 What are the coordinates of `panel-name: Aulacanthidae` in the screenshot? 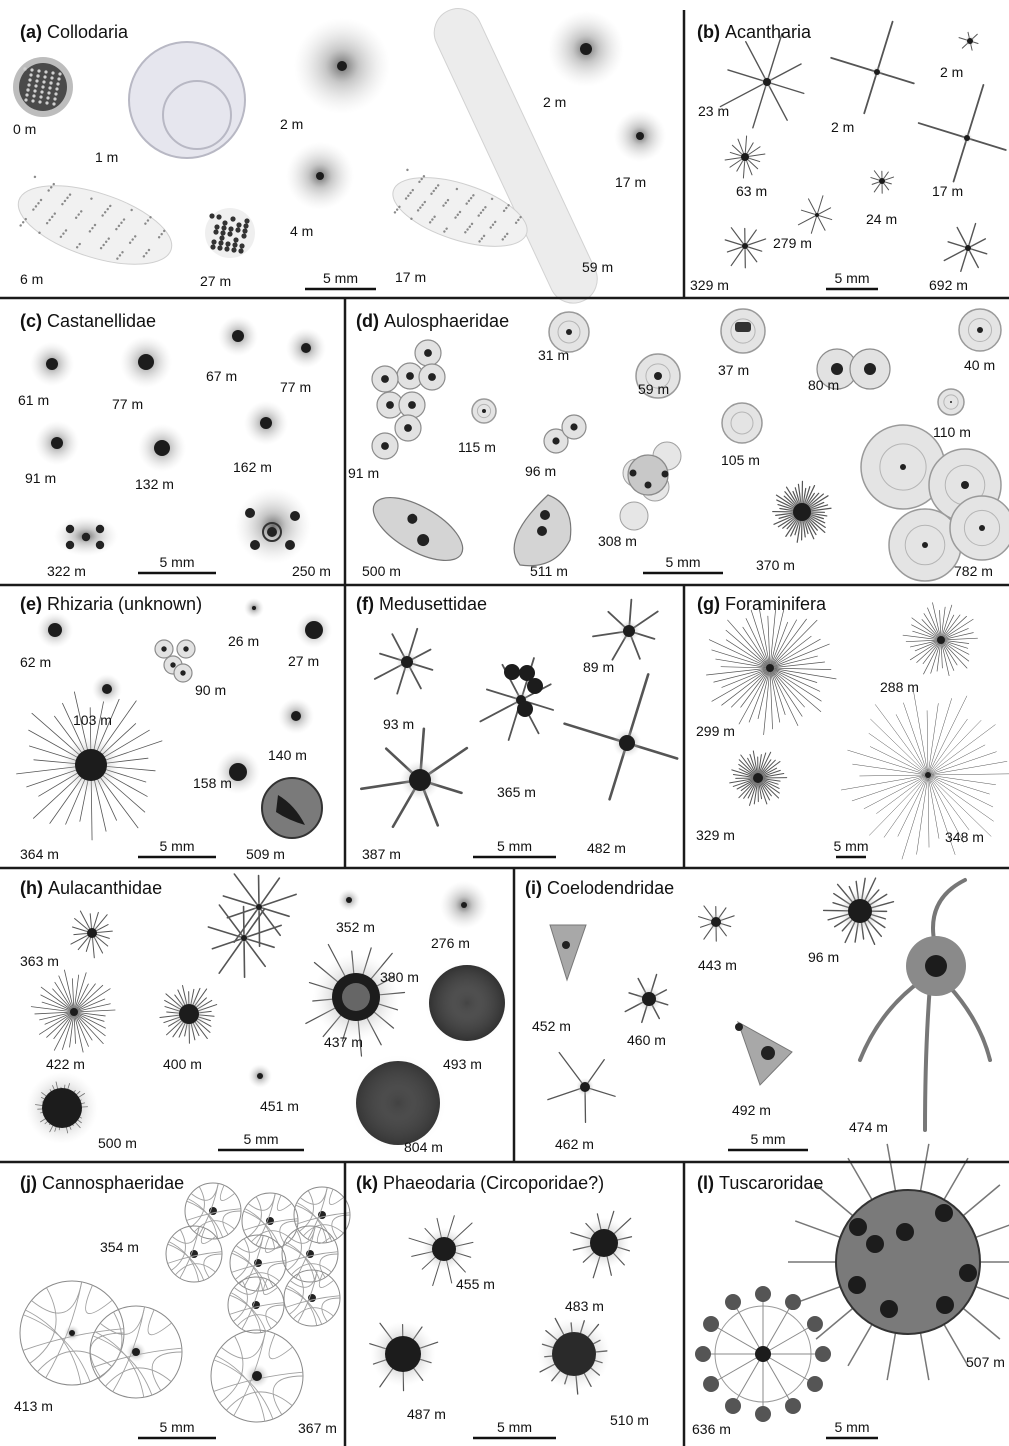 It's located at (105, 888).